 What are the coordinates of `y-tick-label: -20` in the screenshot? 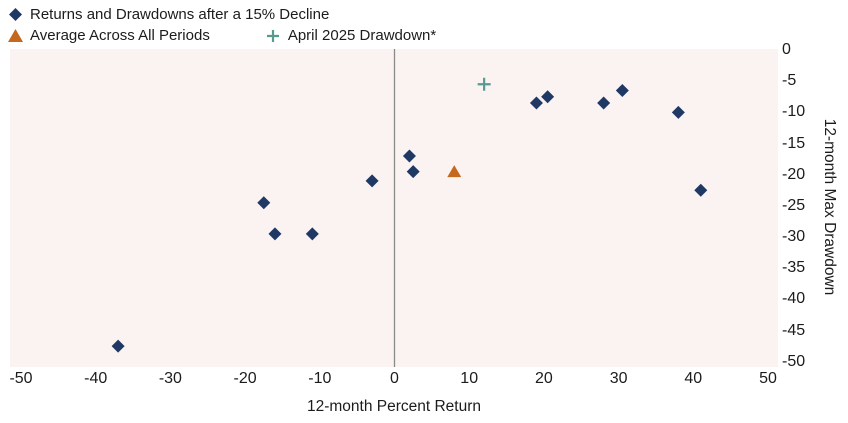 It's located at (794, 174).